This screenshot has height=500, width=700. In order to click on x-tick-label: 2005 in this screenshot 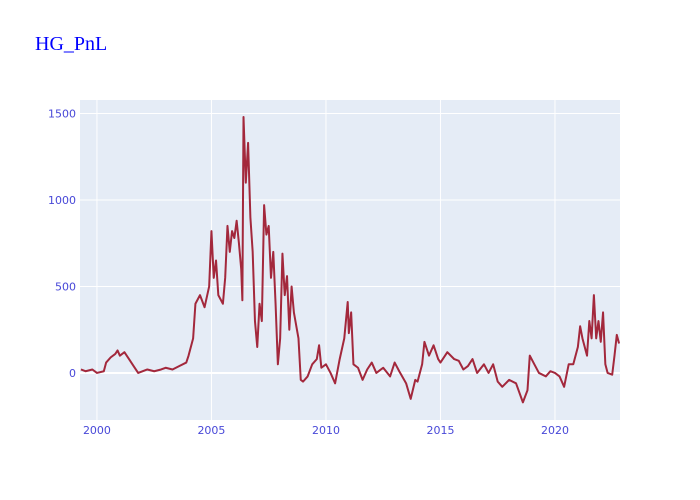, I will do `click(211, 430)`.